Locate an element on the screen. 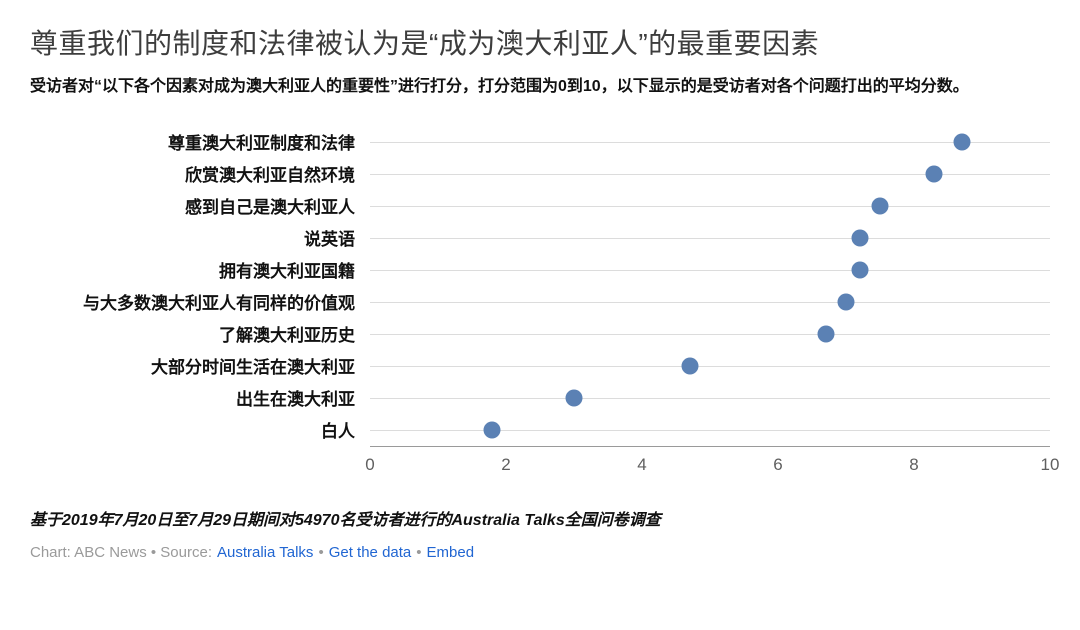 The width and height of the screenshot is (1080, 630). chart-row: 欣赏澳大利亚自然环境 is located at coordinates (540, 174).